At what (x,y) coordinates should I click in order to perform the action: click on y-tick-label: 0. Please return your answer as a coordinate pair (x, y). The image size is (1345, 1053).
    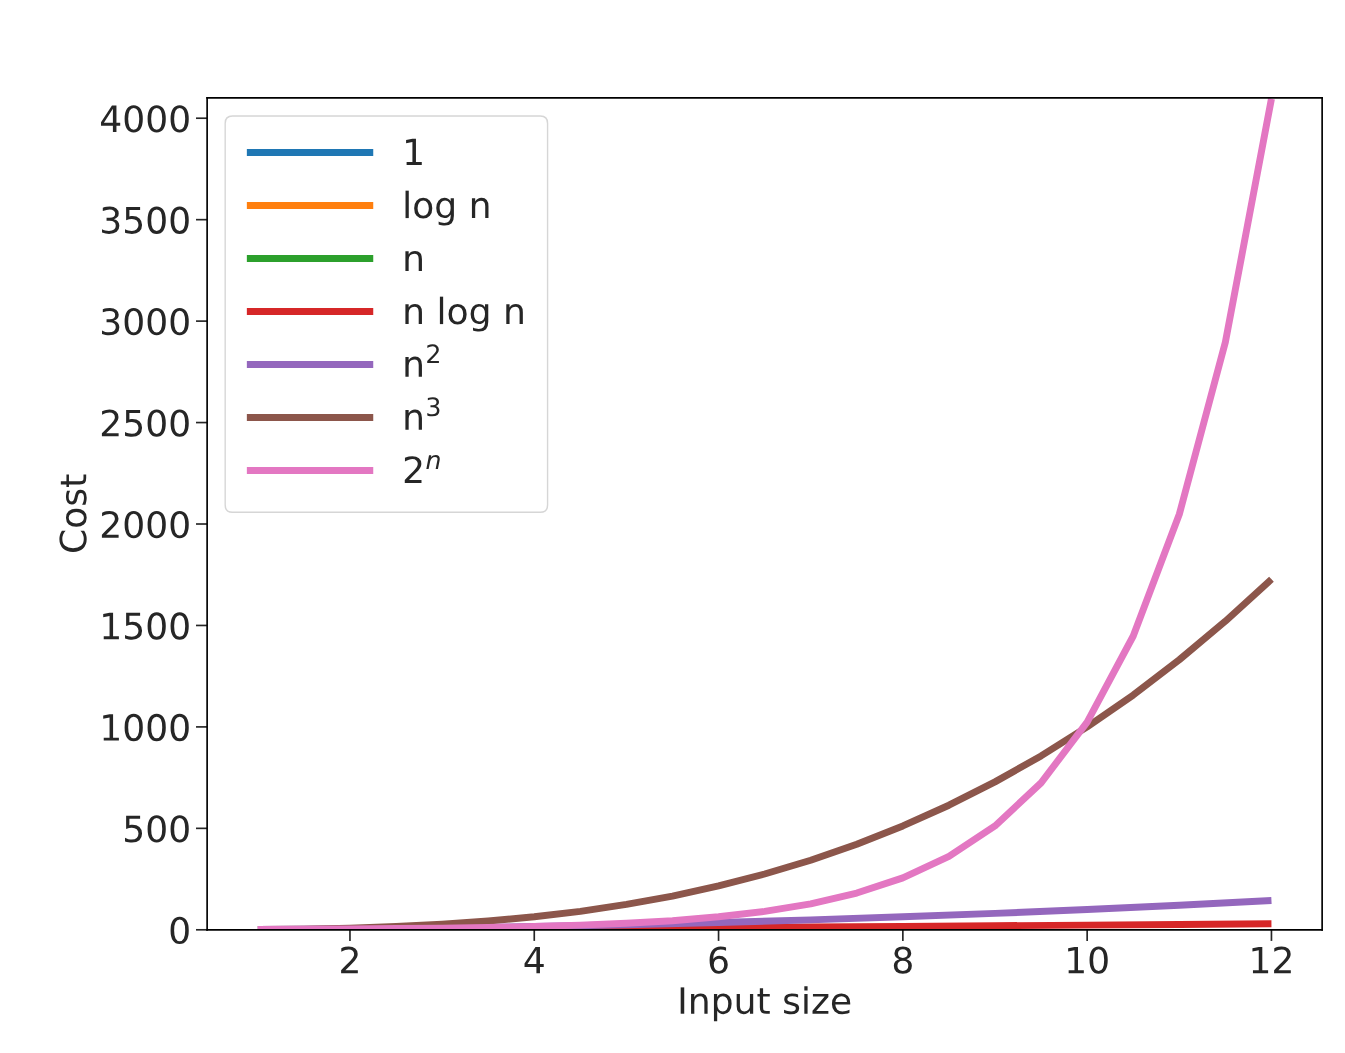
    Looking at the image, I should click on (179, 930).